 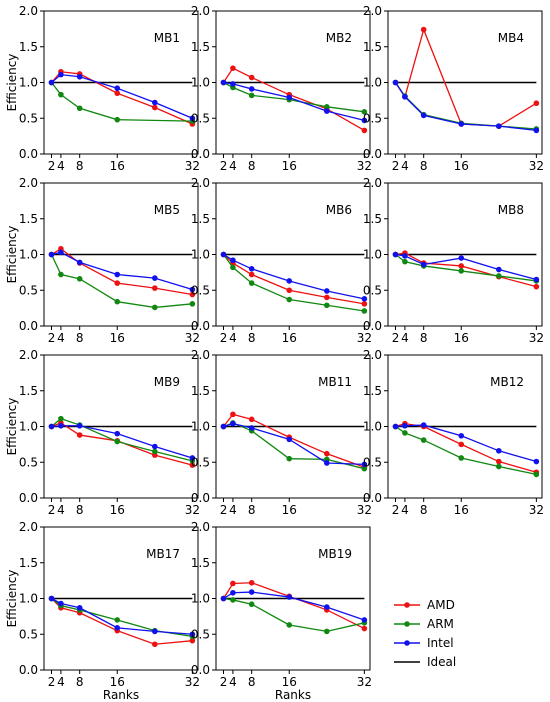 I want to click on panel-mb11-ytick-label: 1.5, so click(x=200, y=391).